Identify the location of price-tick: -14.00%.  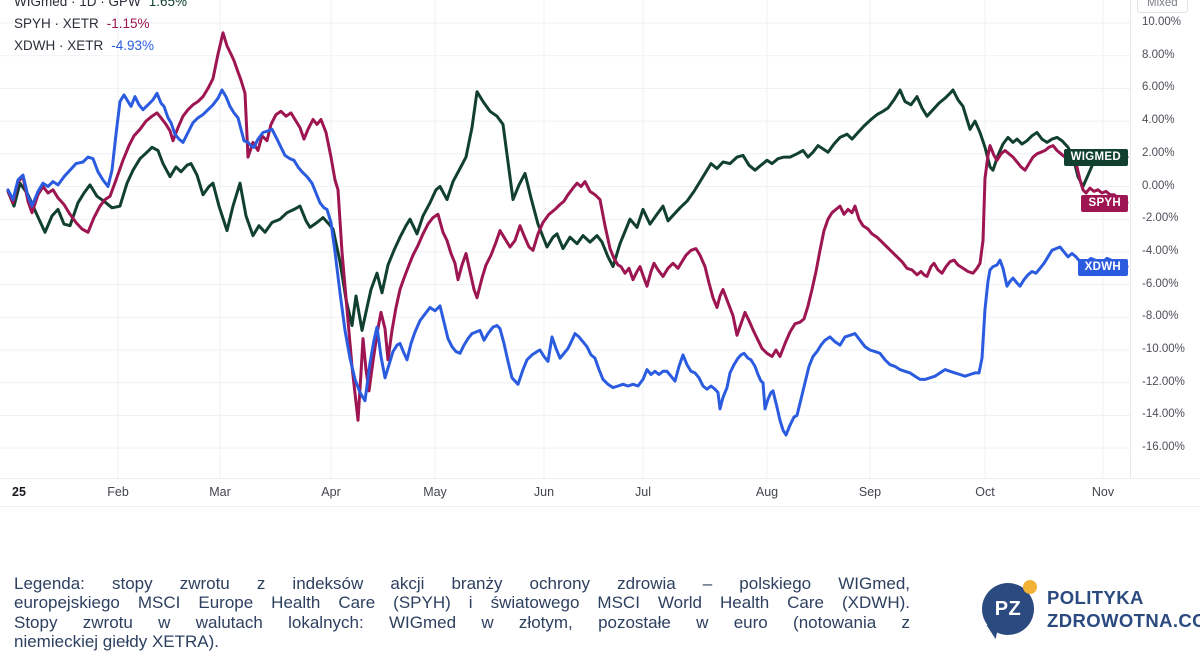
(1163, 414).